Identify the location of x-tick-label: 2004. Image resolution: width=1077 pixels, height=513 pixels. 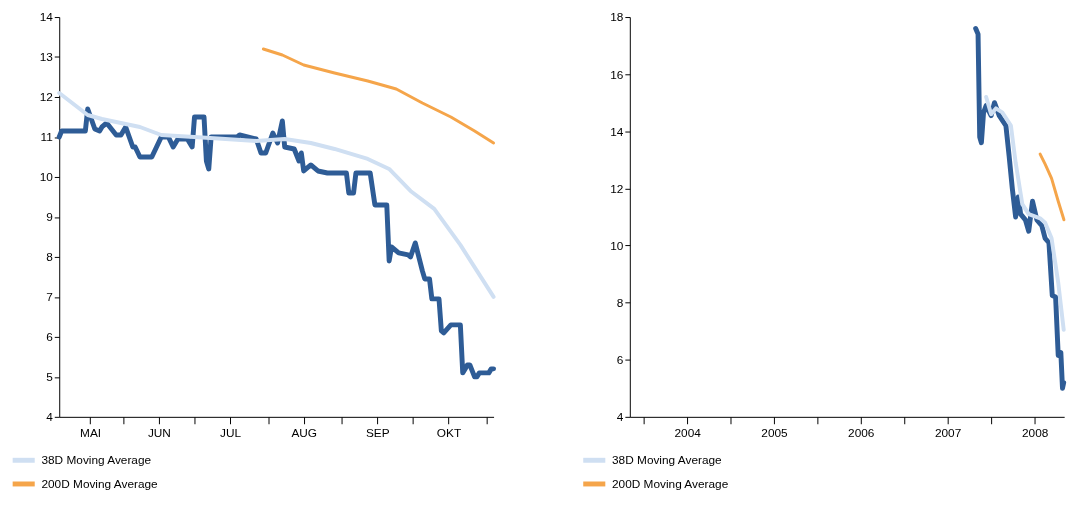
(688, 433).